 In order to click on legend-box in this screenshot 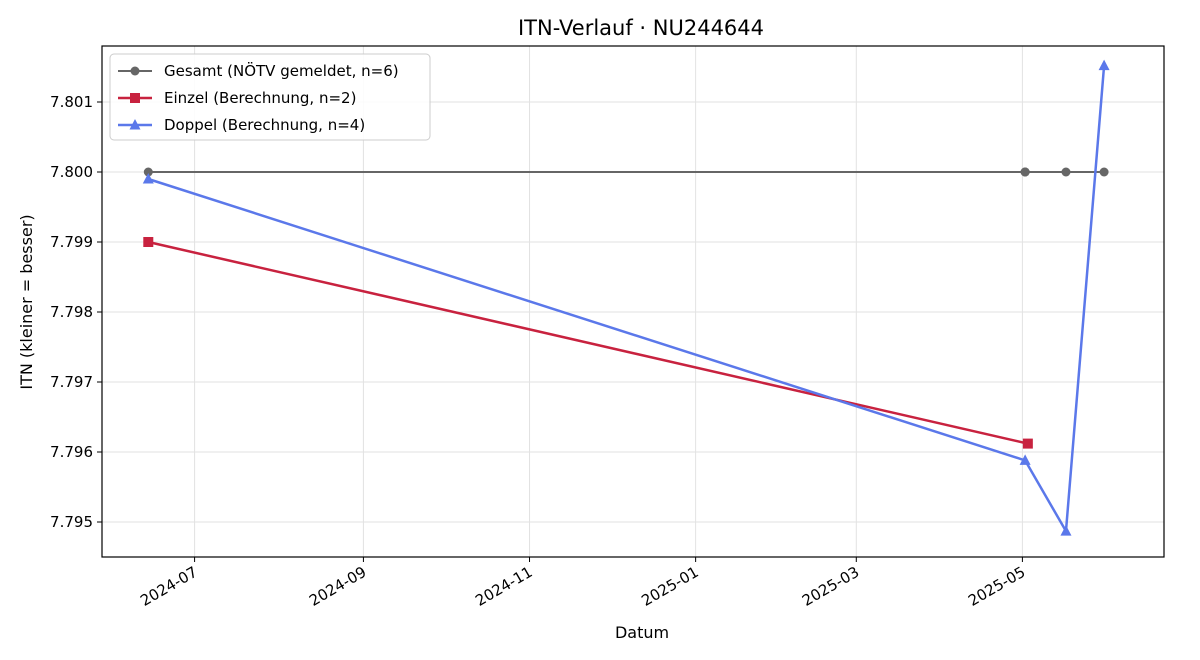, I will do `click(270, 97)`.